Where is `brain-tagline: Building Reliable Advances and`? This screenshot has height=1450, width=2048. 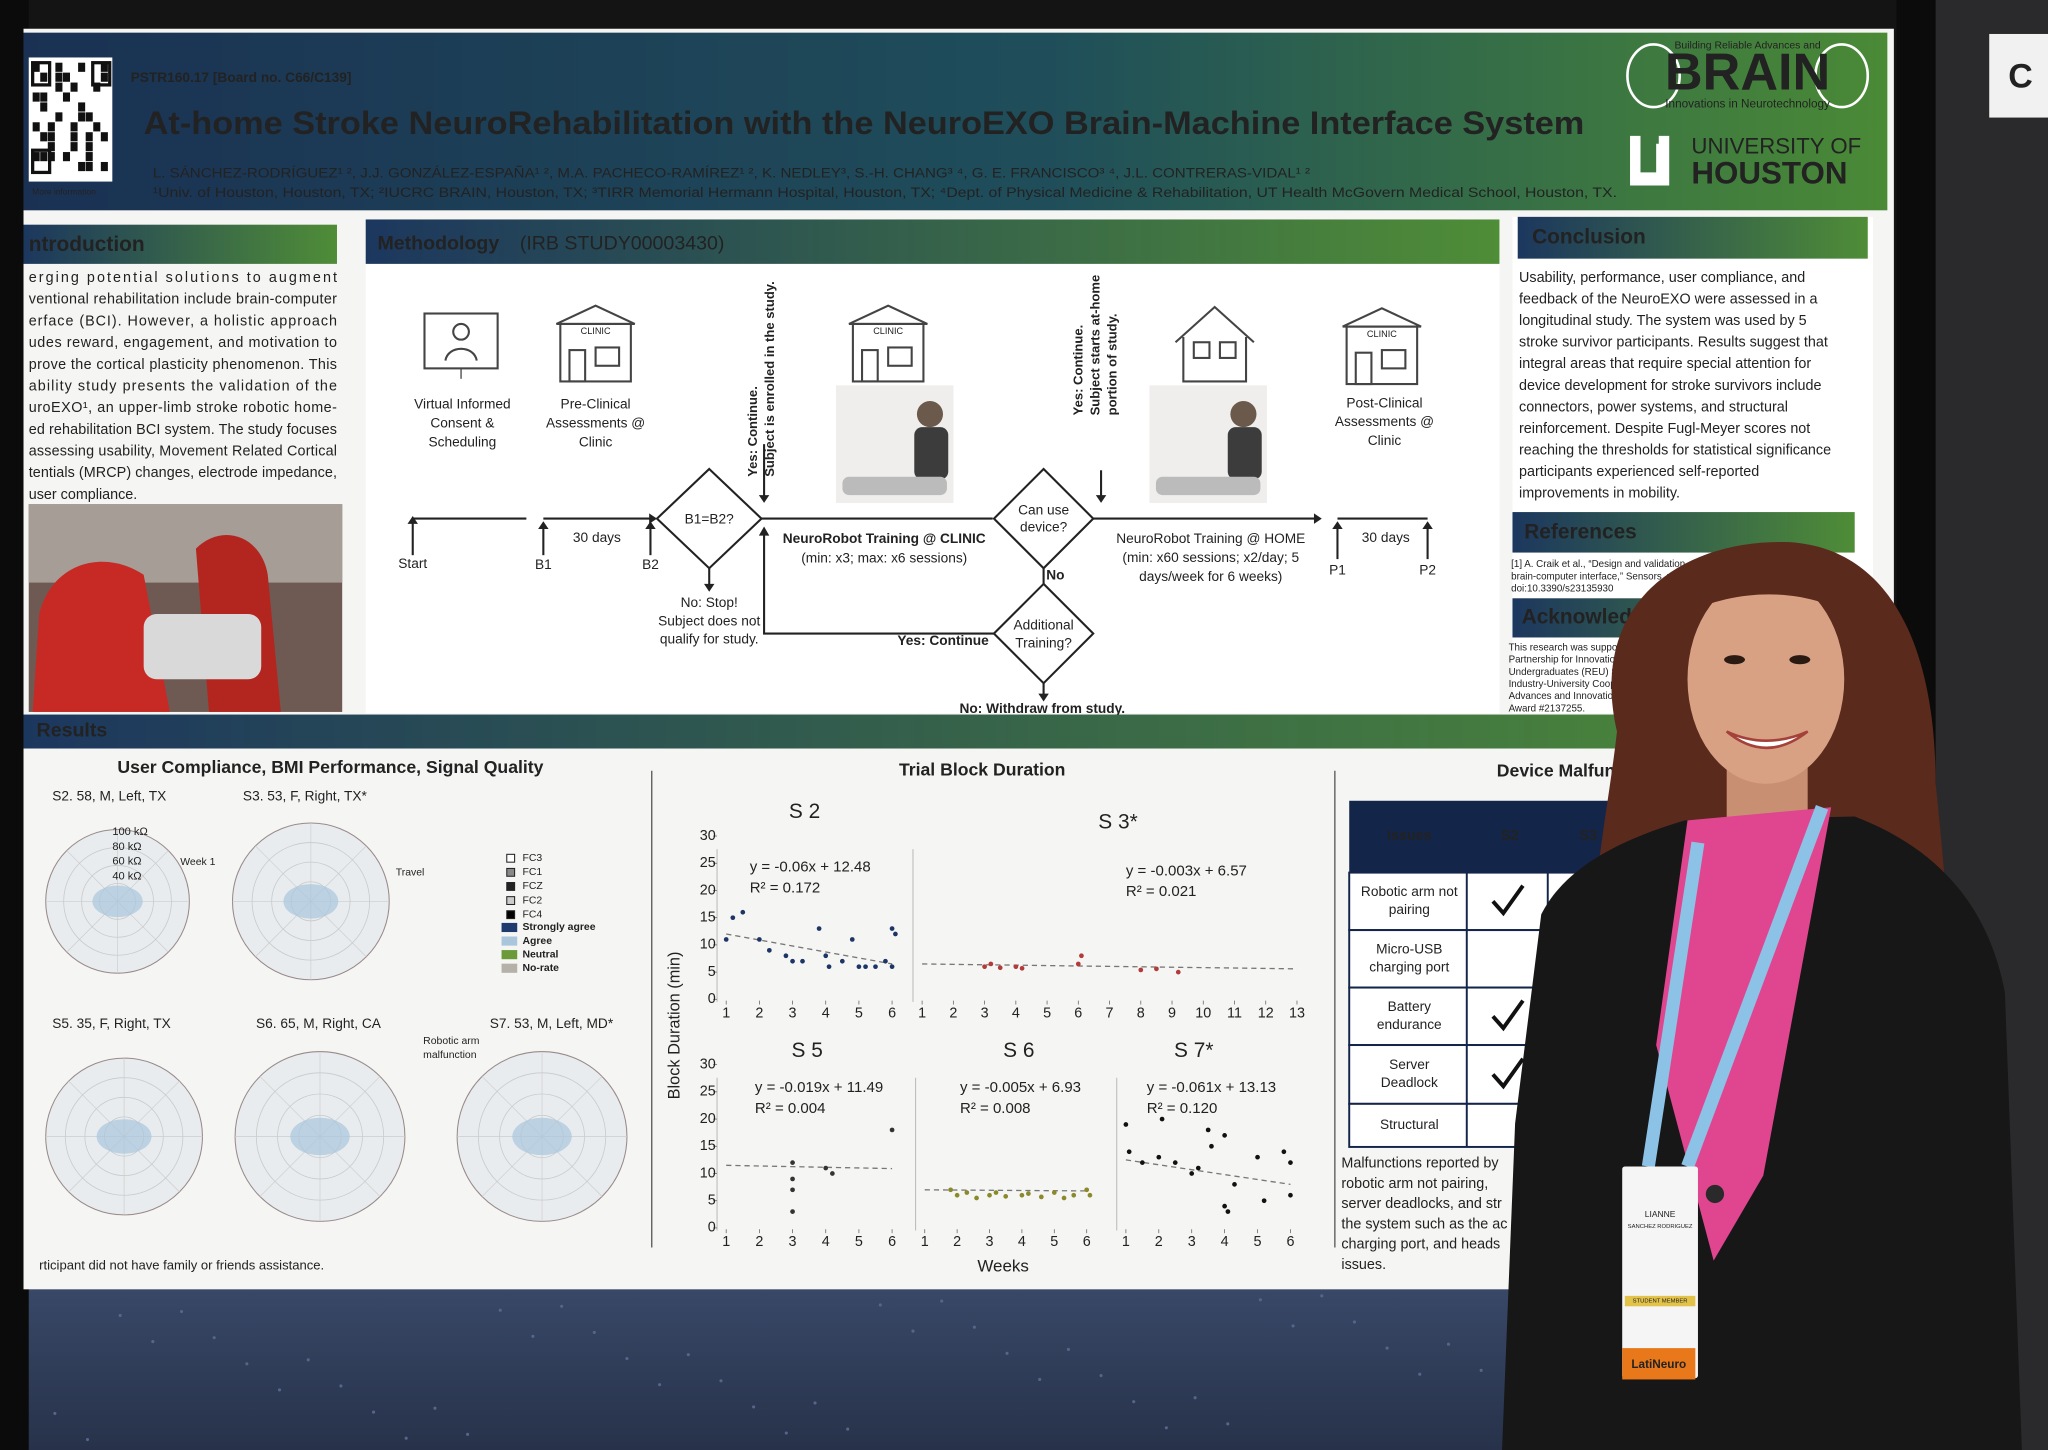
brain-tagline: Building Reliable Advances and is located at coordinates (1747, 45).